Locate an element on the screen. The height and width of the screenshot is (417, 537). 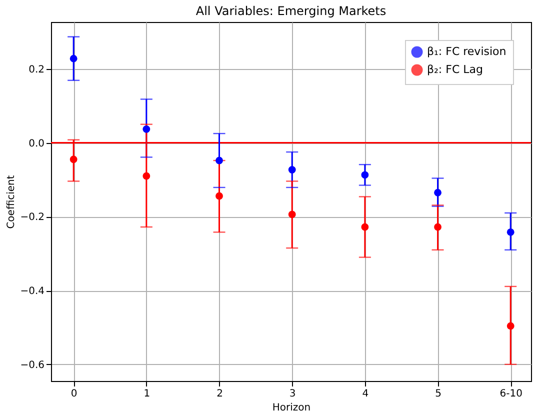
x-tick-label: 5 is located at coordinates (438, 394).